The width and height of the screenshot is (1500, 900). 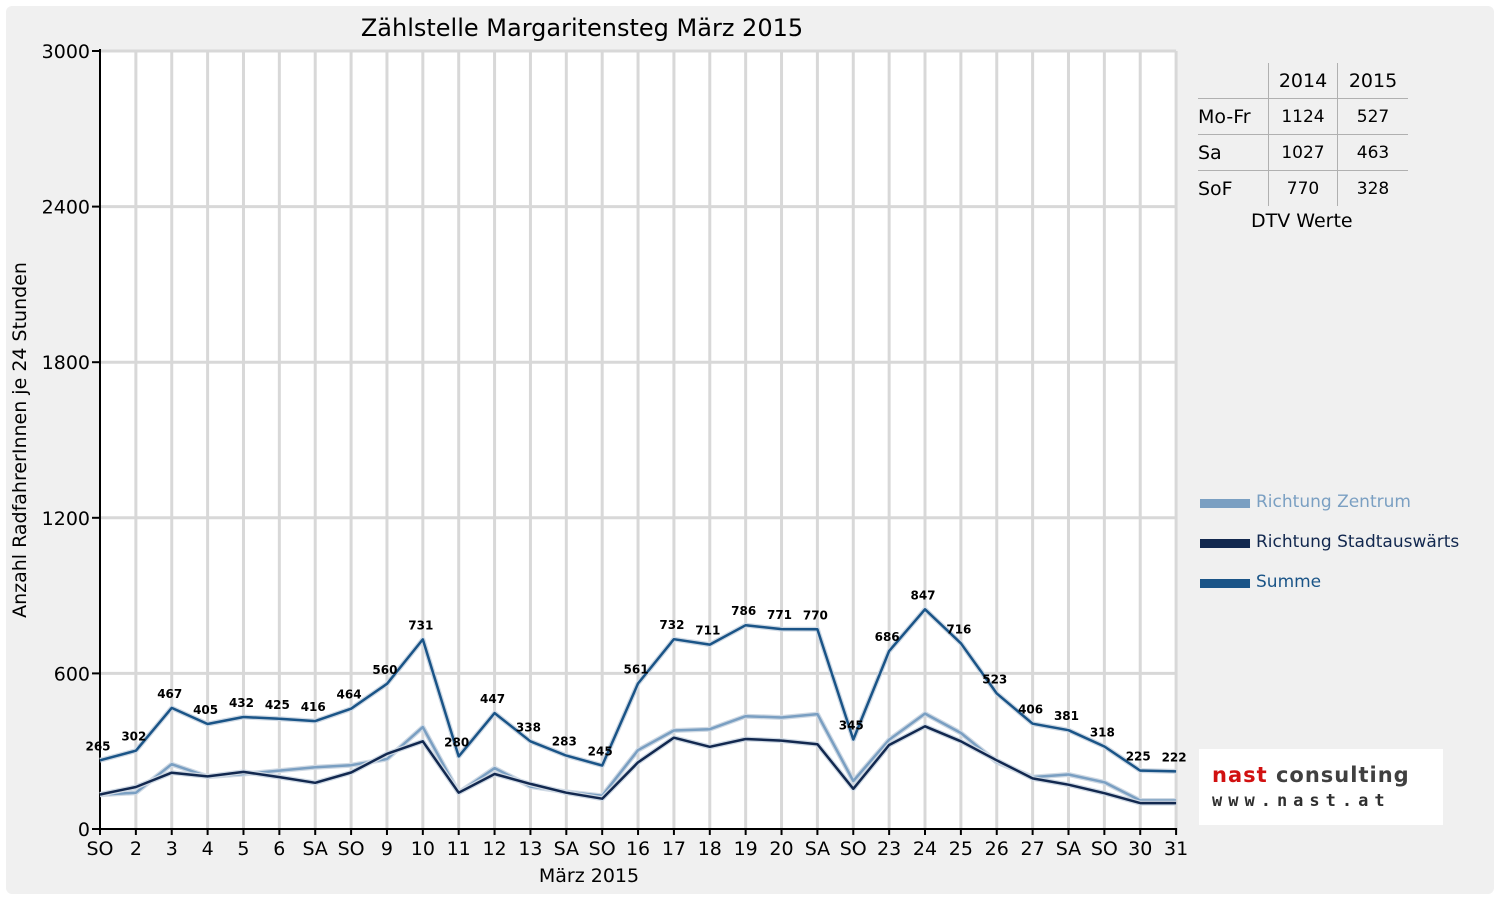 I want to click on x-tick-label: 20, so click(x=781, y=849).